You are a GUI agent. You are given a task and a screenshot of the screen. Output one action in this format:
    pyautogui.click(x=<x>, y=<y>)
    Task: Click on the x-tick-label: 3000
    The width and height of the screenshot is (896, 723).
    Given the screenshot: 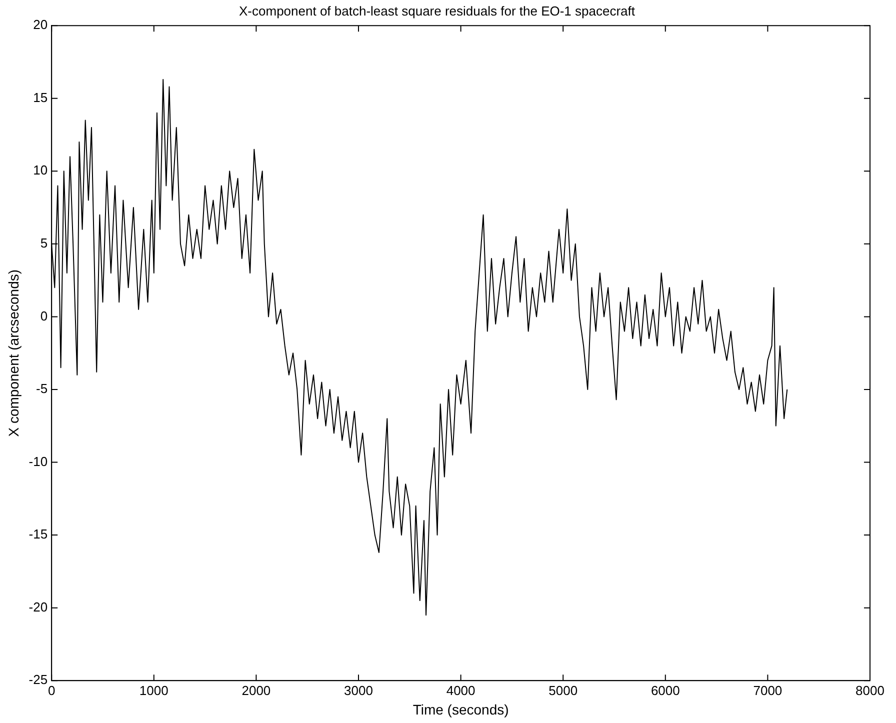 What is the action you would take?
    pyautogui.click(x=358, y=690)
    